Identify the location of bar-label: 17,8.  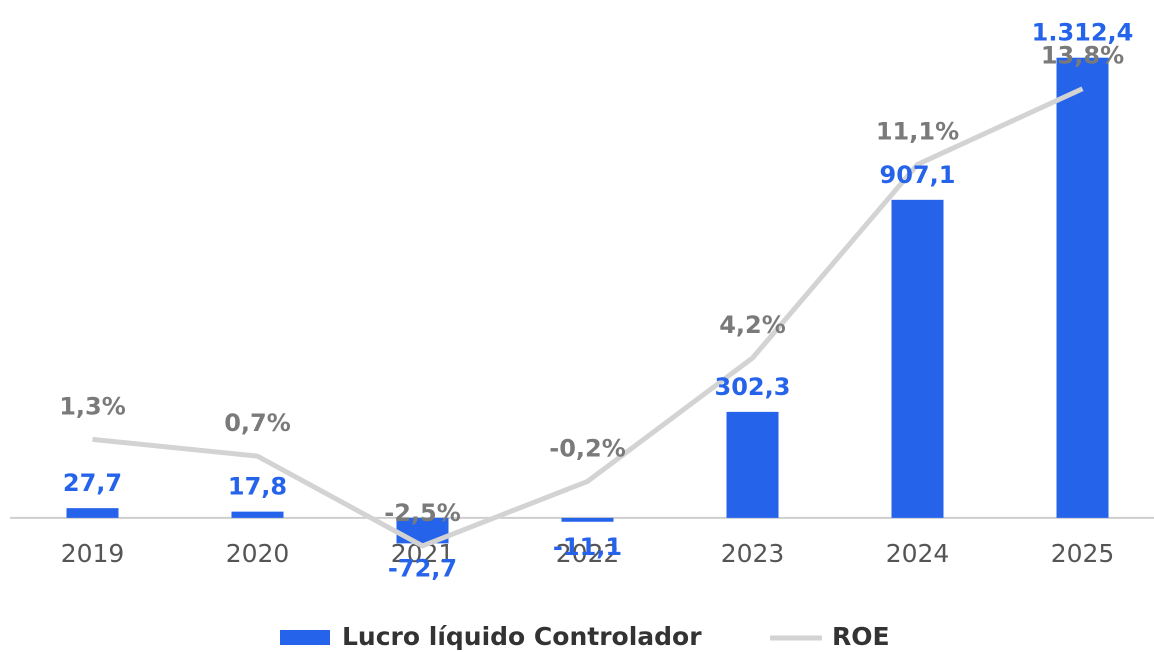
(257, 487).